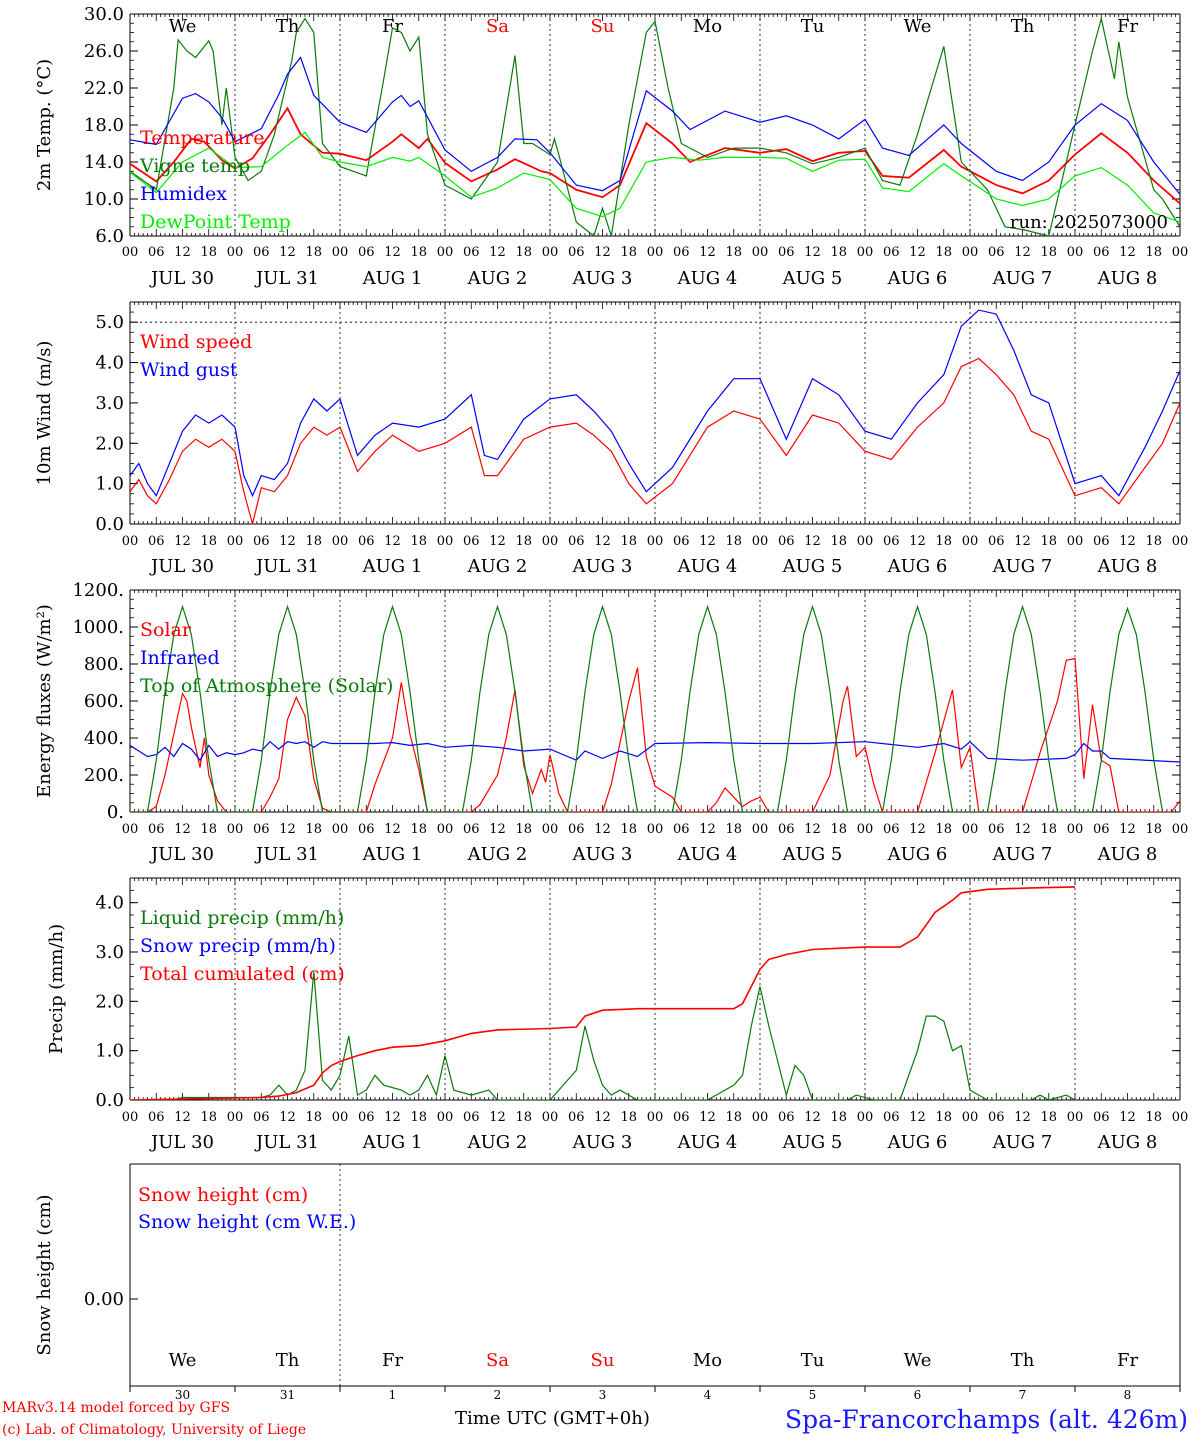 The width and height of the screenshot is (1194, 1440). Describe the element at coordinates (813, 1360) in the screenshot. I see `weekday-label: Tu` at that location.